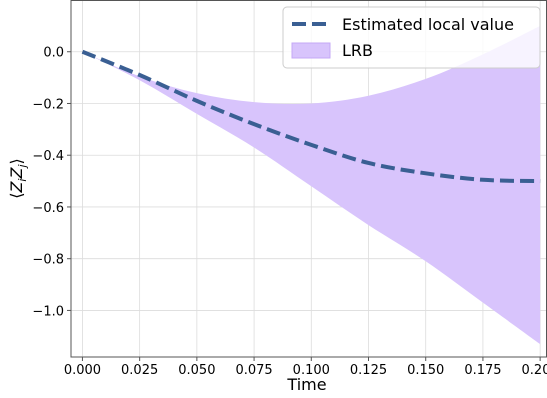  What do you see at coordinates (196, 370) in the screenshot?
I see `x-tick-label: 0.050` at bounding box center [196, 370].